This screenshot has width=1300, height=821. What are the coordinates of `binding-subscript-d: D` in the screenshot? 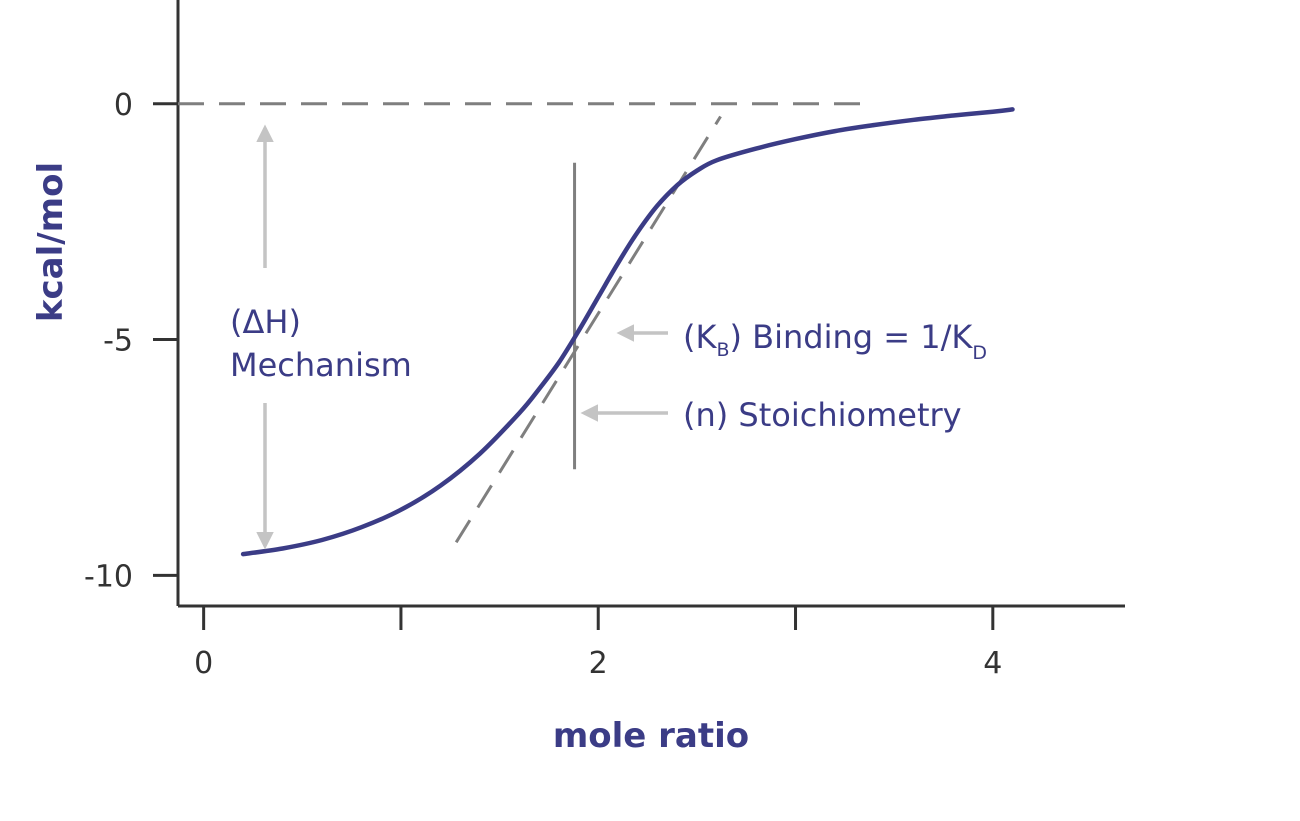 It's located at (979, 353).